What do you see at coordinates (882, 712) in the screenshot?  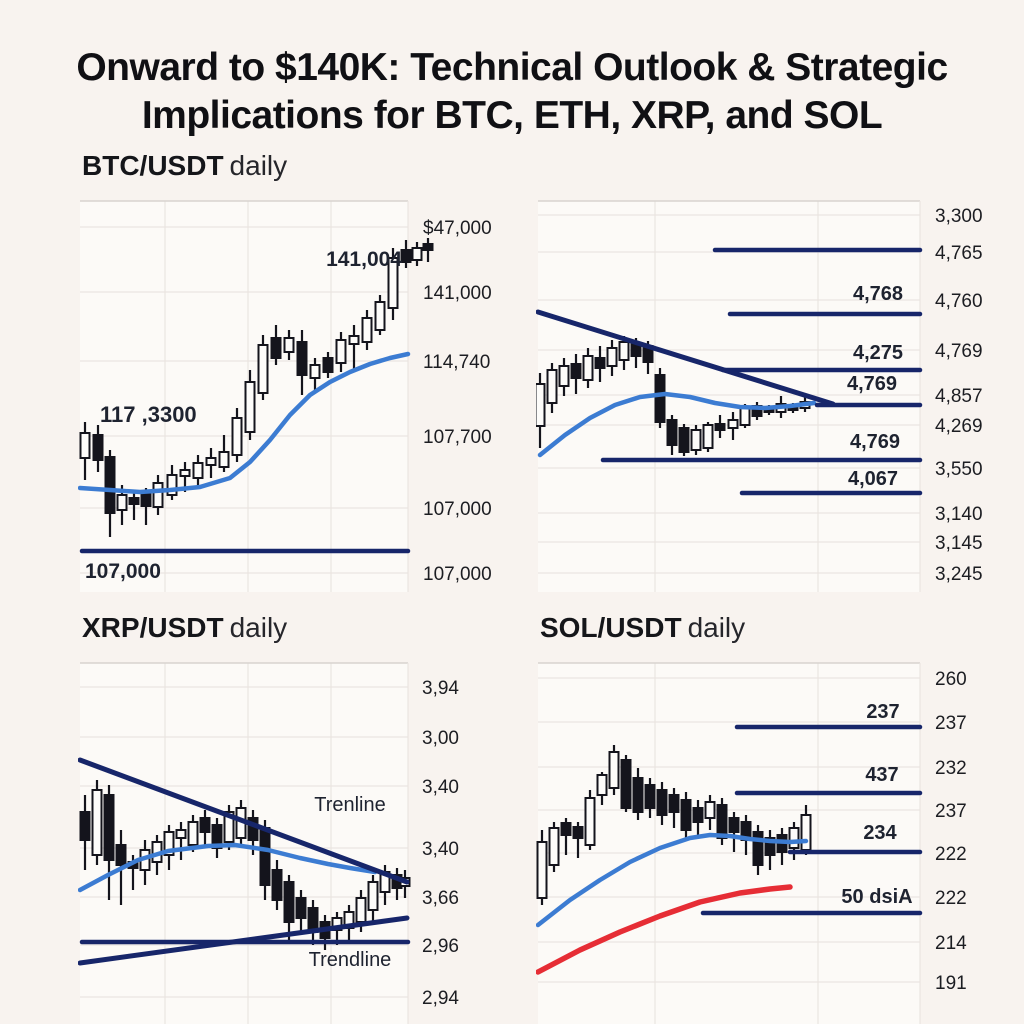 I see `price-annotation: 237` at bounding box center [882, 712].